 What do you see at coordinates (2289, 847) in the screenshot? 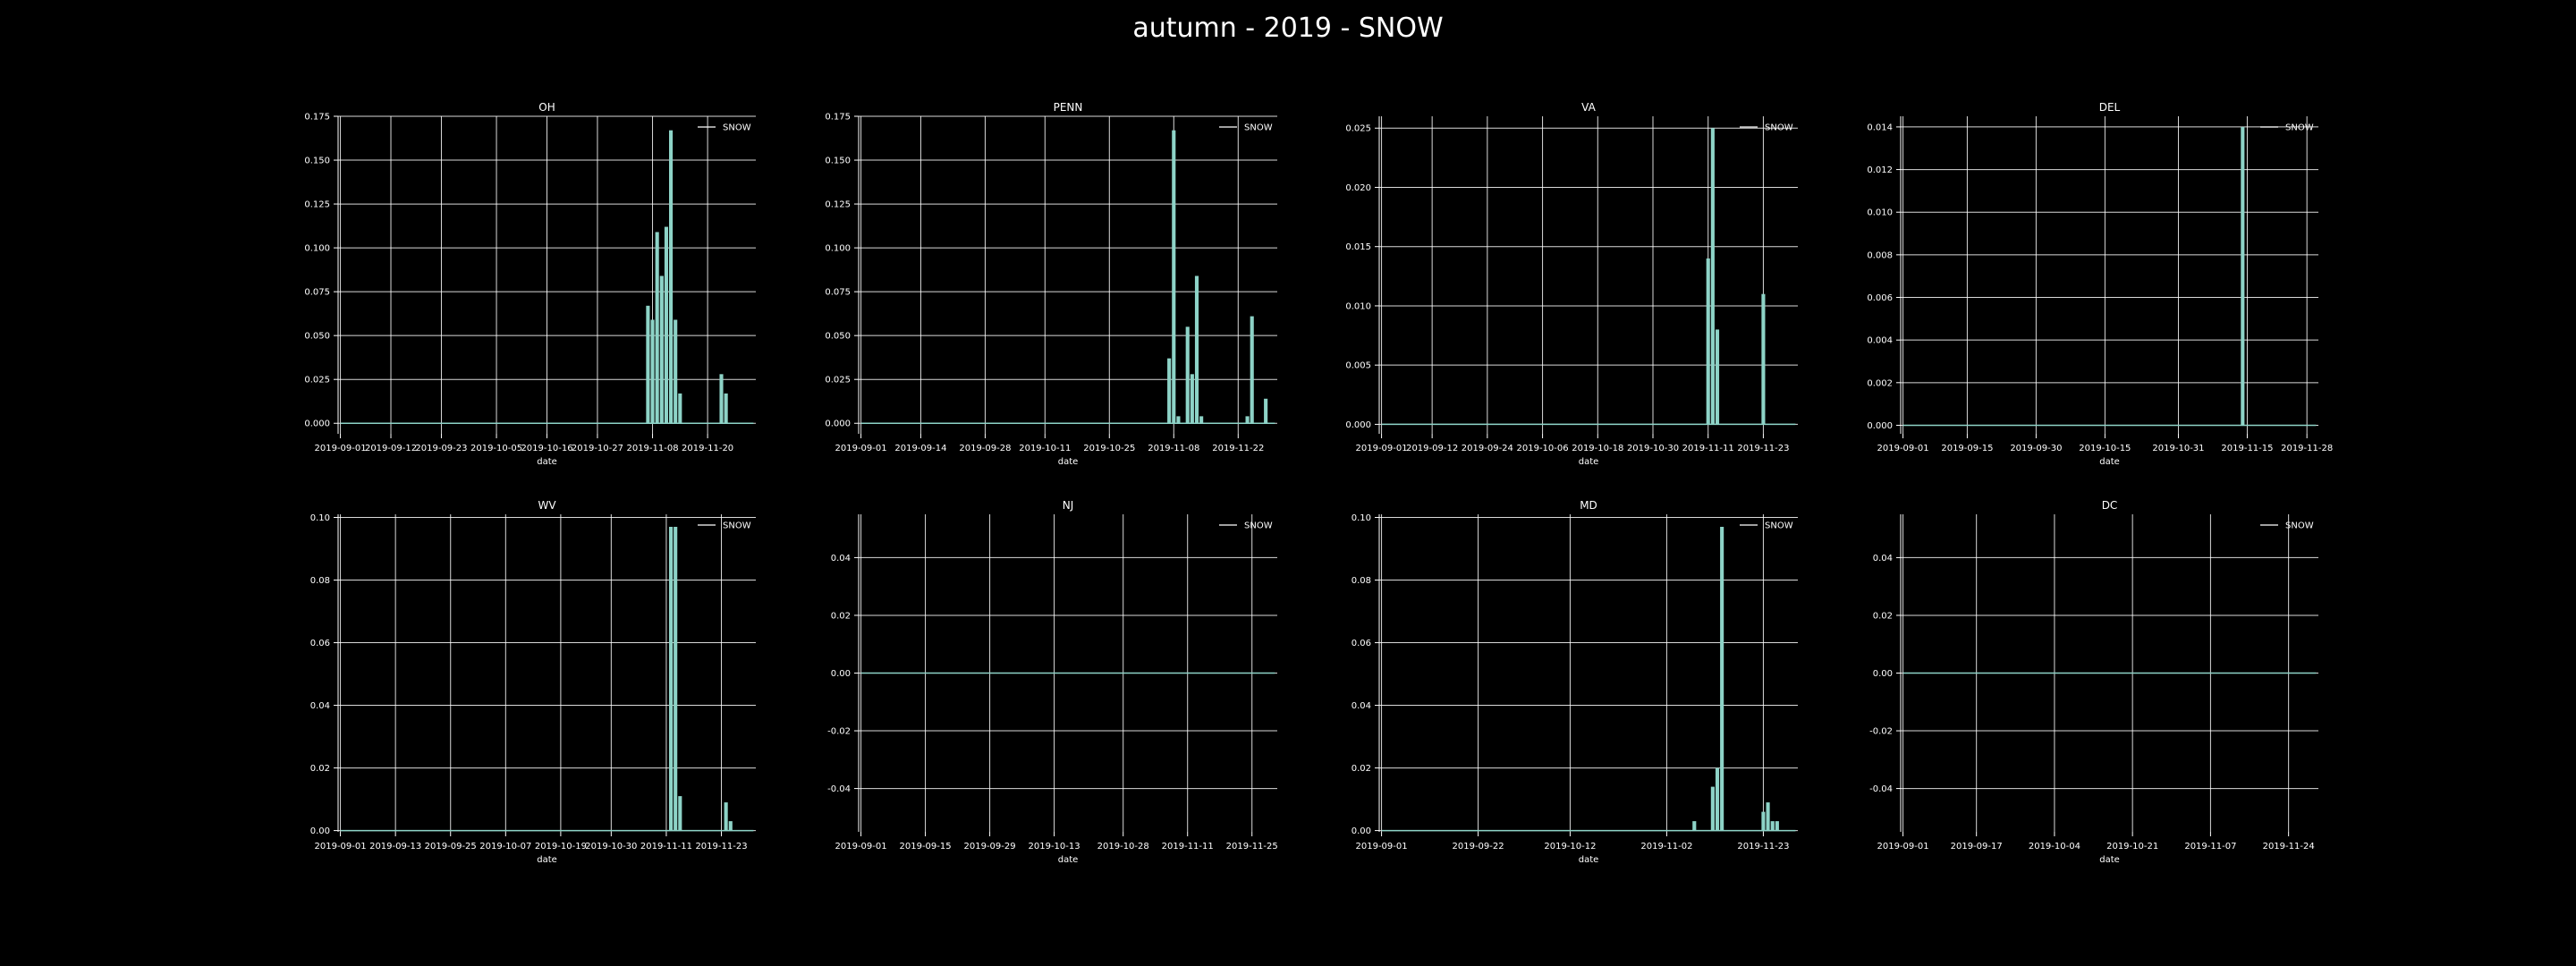
I see `x-tick-label: 2019-11-24` at bounding box center [2289, 847].